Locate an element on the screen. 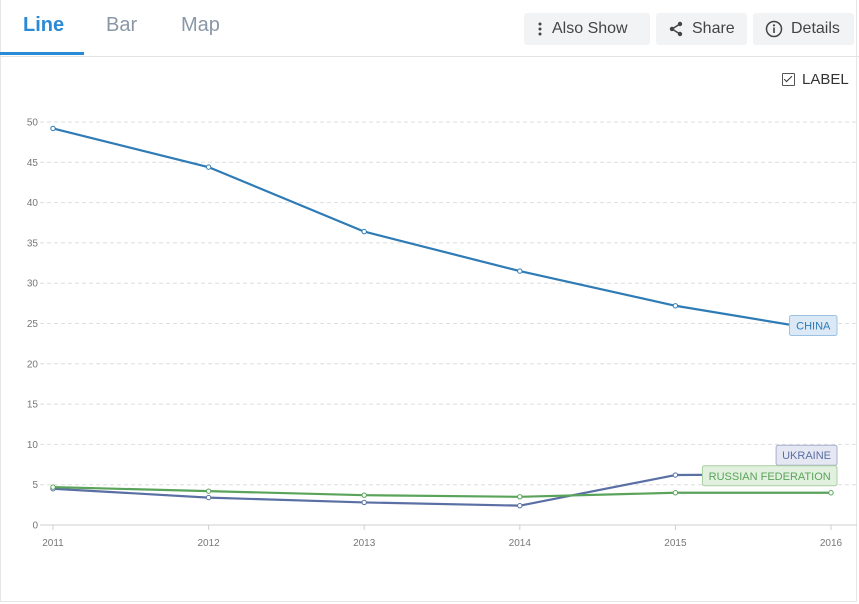 Image resolution: width=859 pixels, height=604 pixels. y-tick-label: 50 is located at coordinates (33, 123).